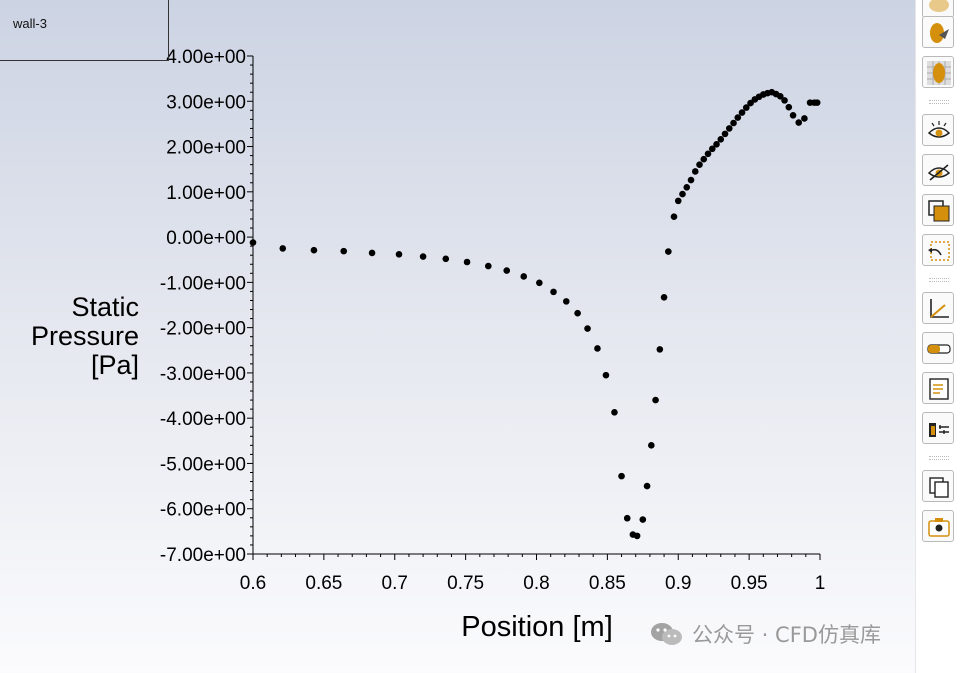 The width and height of the screenshot is (962, 673). I want to click on shade-toggle-button, so click(938, 9).